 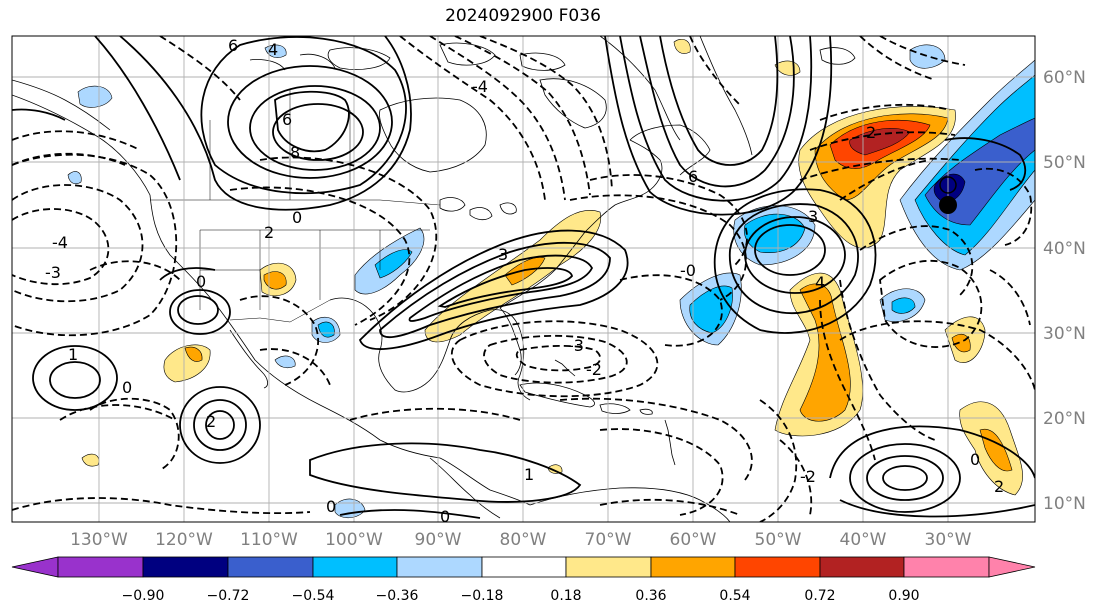 What do you see at coordinates (693, 176) in the screenshot?
I see `contour-label: 6` at bounding box center [693, 176].